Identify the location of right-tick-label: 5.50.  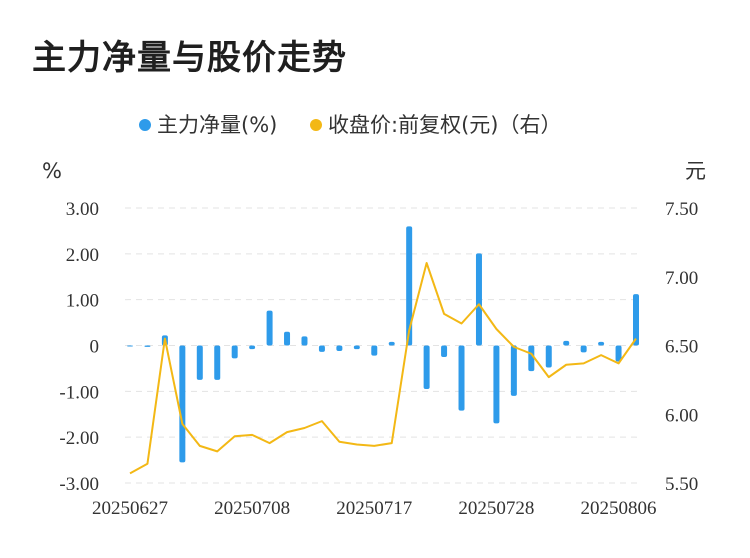
(681, 484).